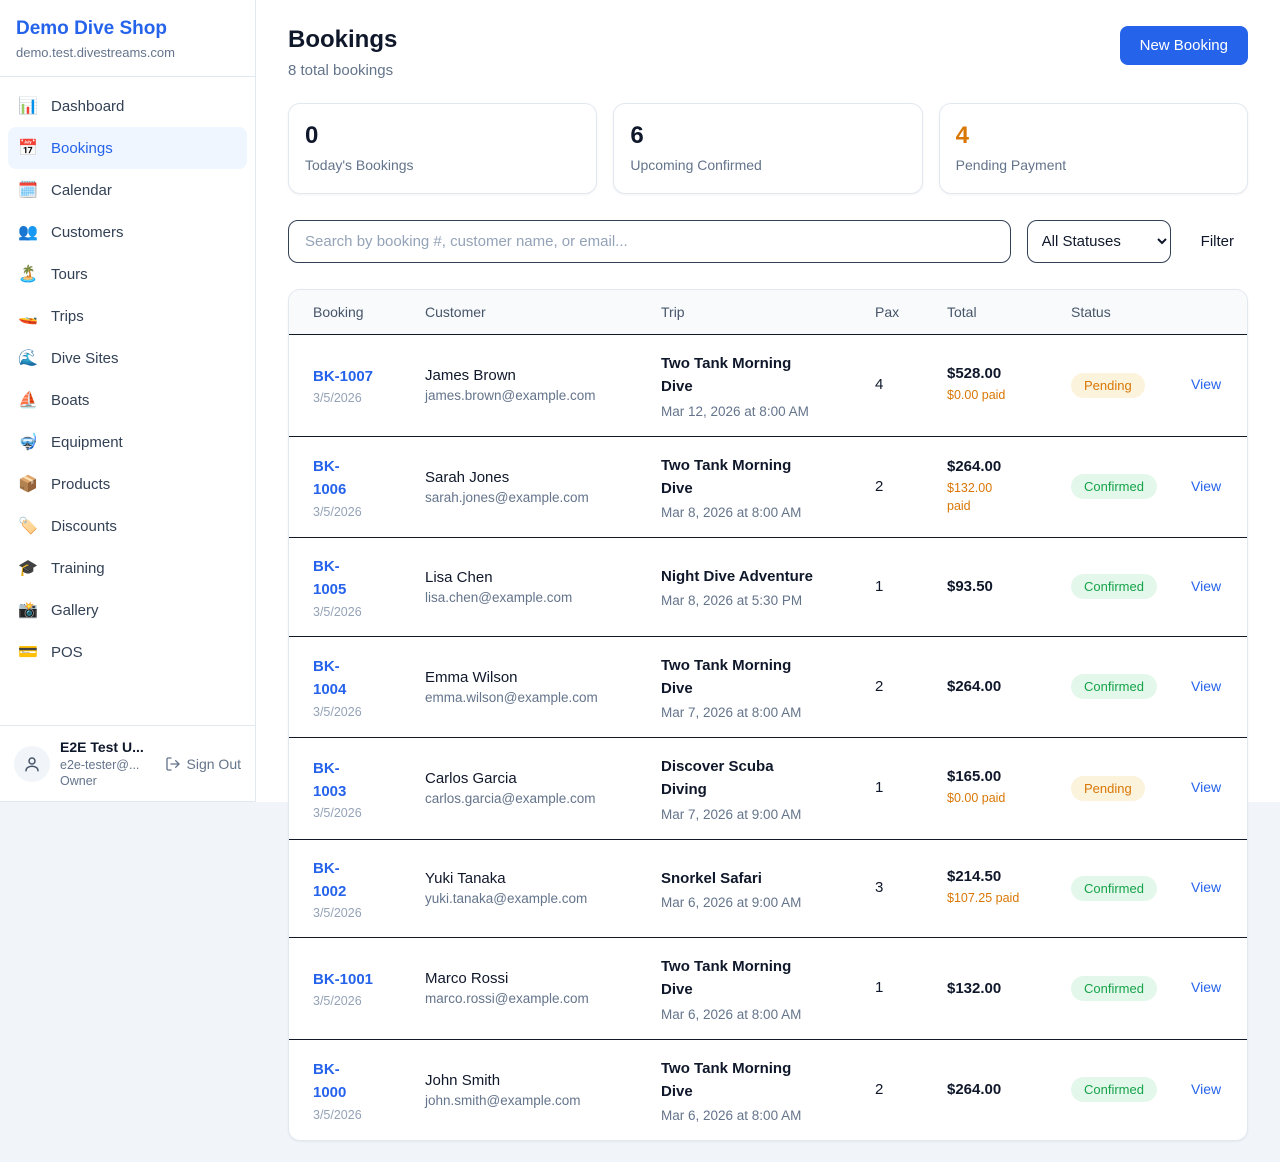  What do you see at coordinates (127, 358) in the screenshot?
I see `sidebar-item-dive-sites: 🌊 Dive Sites` at bounding box center [127, 358].